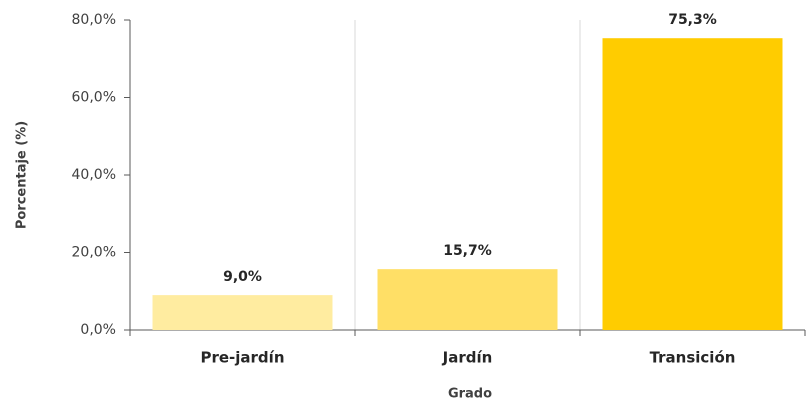 This screenshot has height=403, width=808. What do you see at coordinates (692, 20) in the screenshot?
I see `value-label: 75,3%` at bounding box center [692, 20].